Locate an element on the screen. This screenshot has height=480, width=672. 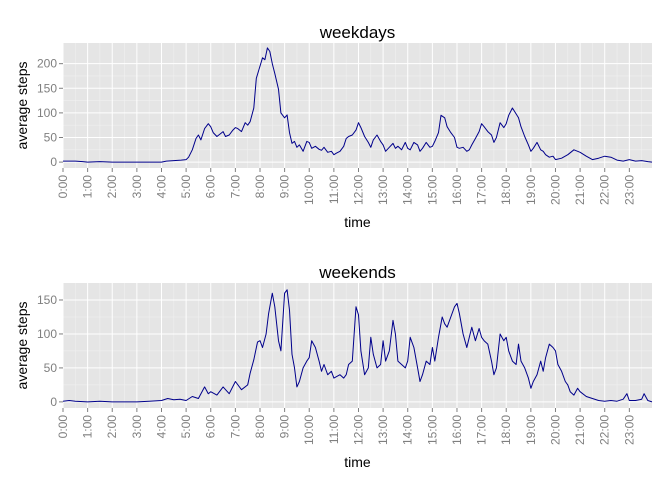
chart-title: weekends is located at coordinates (357, 272).